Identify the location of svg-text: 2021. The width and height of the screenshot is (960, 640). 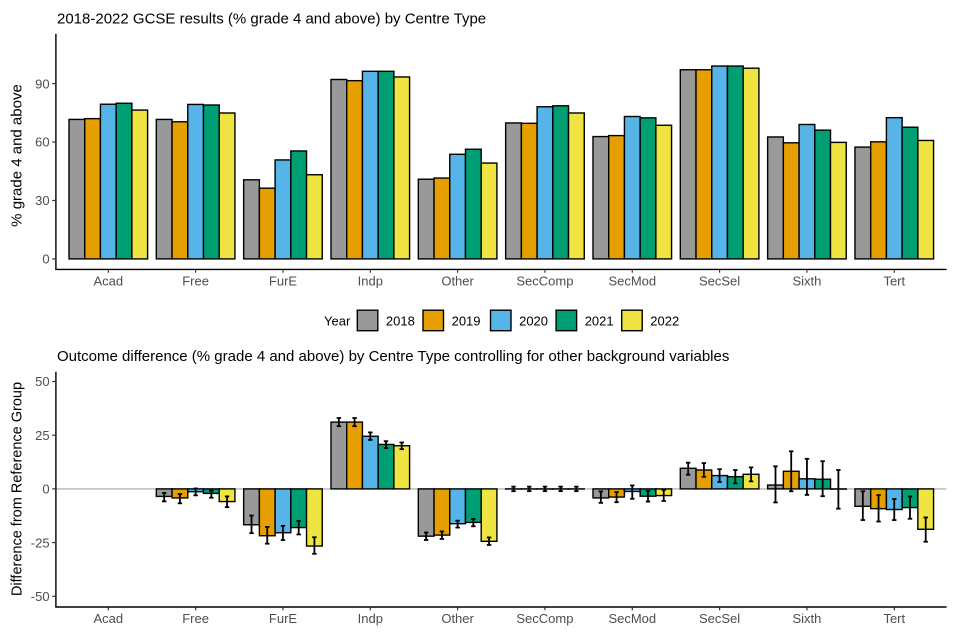
(599, 320).